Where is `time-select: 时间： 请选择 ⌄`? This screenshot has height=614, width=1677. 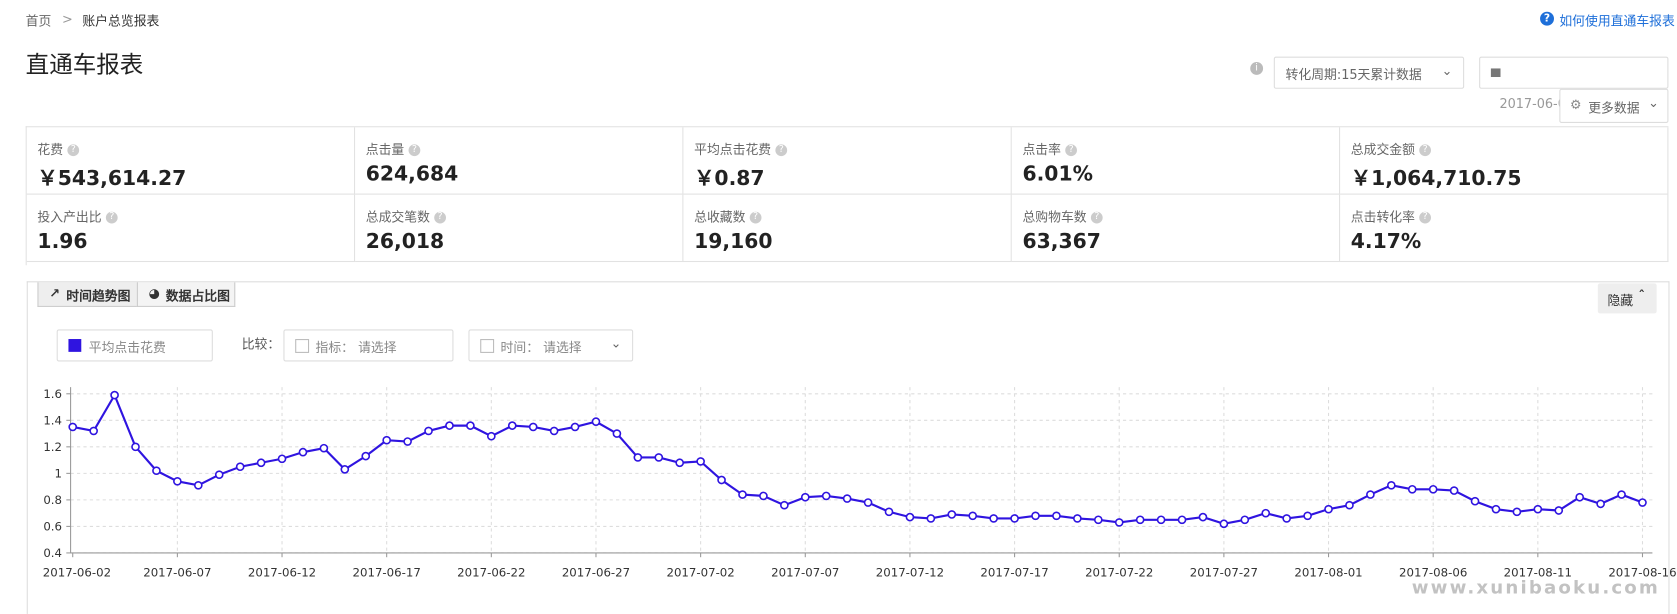
time-select: 时间： 请选择 ⌄ is located at coordinates (551, 345).